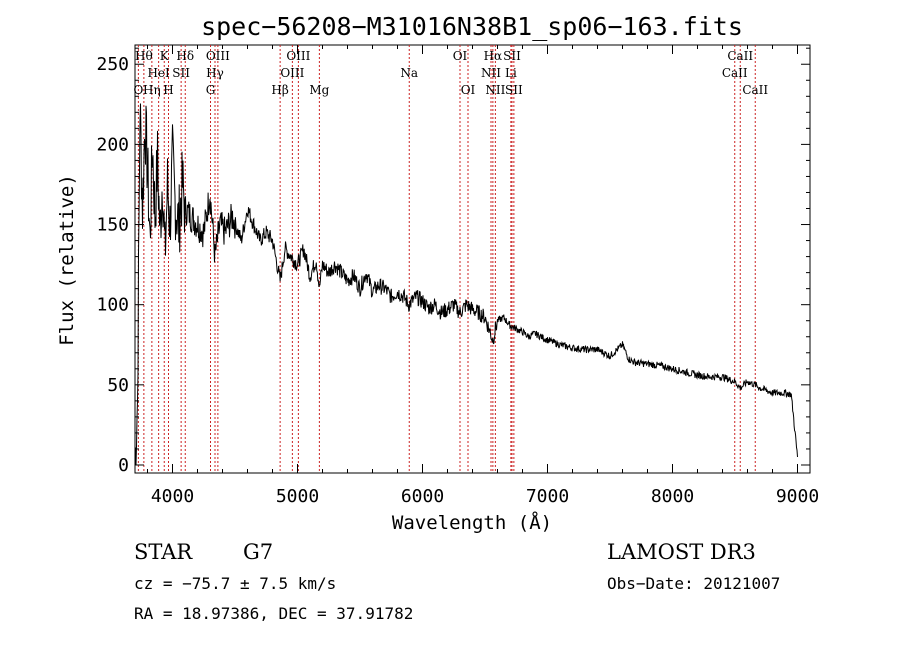  Describe the element at coordinates (797, 496) in the screenshot. I see `x-tick-label: 9000` at that location.